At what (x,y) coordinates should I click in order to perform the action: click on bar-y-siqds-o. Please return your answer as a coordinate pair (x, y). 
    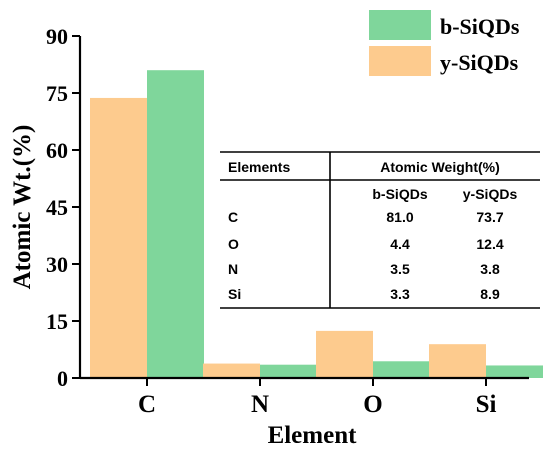
    Looking at the image, I should click on (344, 354).